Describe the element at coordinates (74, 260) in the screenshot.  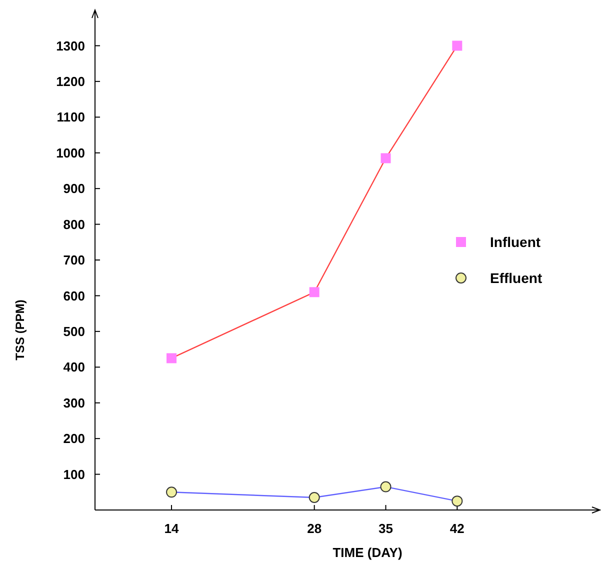
I see `y-tick-label: 700` at that location.